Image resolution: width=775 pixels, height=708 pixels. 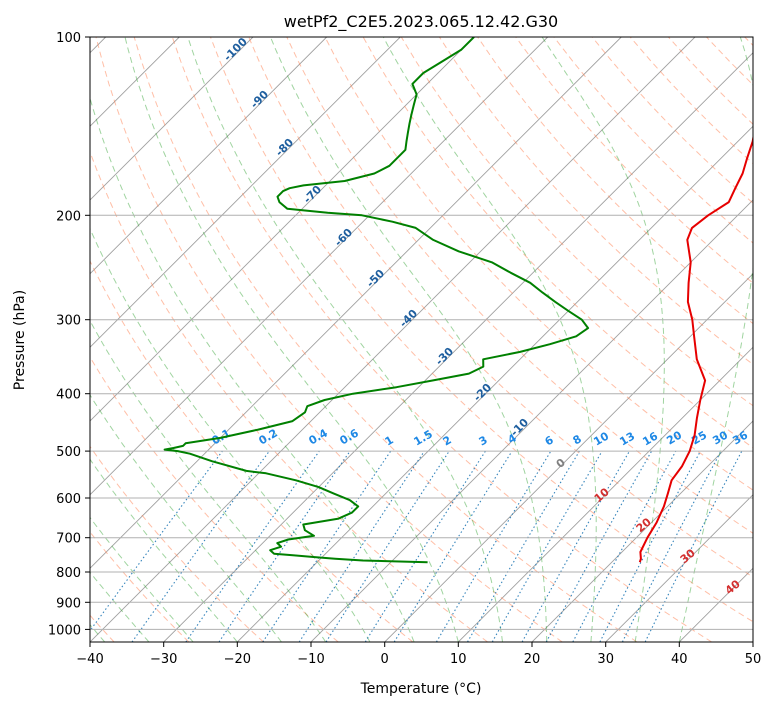 I want to click on y-tick-label: 200, so click(x=68, y=216).